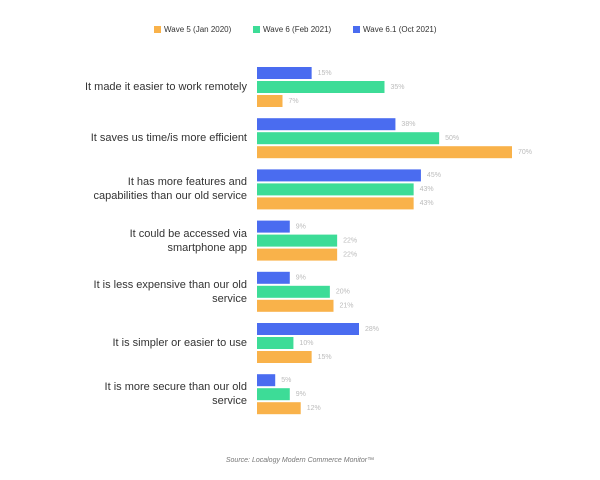 The image size is (600, 480). What do you see at coordinates (165, 87) in the screenshot?
I see `category-label: It made it easier to work remotely` at bounding box center [165, 87].